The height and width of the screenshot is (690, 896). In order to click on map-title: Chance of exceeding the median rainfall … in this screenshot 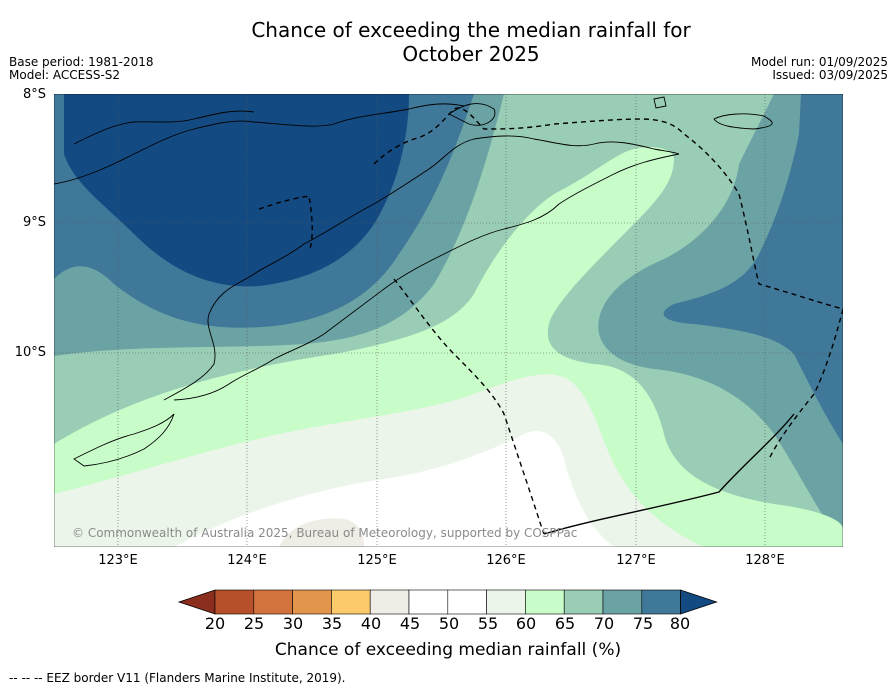, I will do `click(448, 42)`.